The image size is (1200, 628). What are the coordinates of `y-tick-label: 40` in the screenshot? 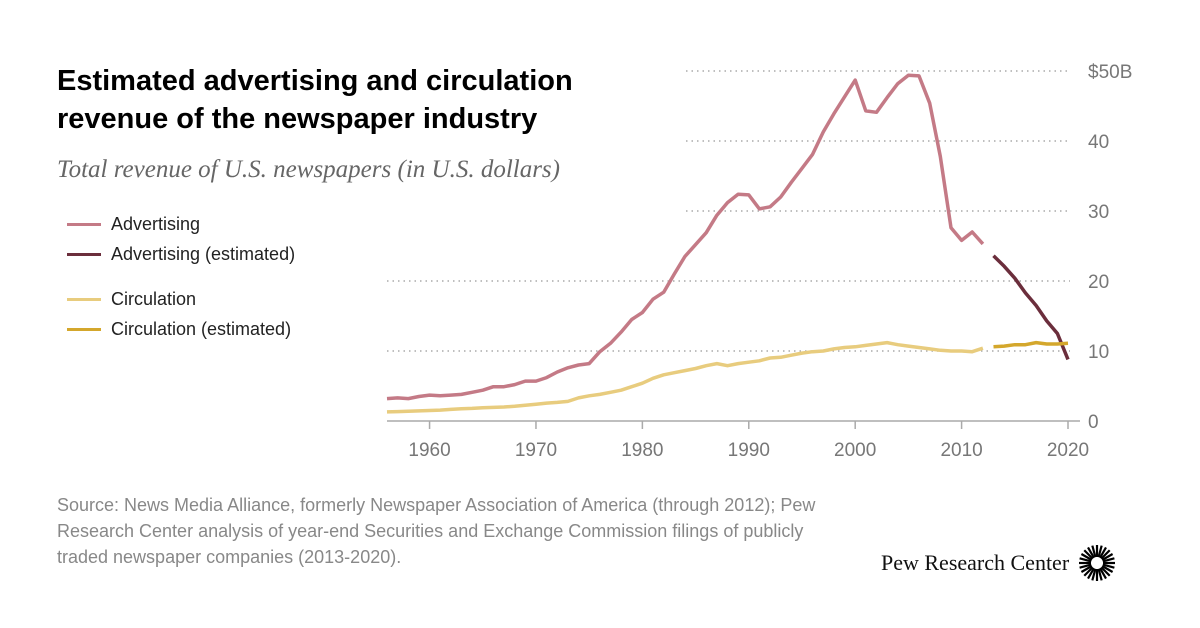 It's located at (1098, 142).